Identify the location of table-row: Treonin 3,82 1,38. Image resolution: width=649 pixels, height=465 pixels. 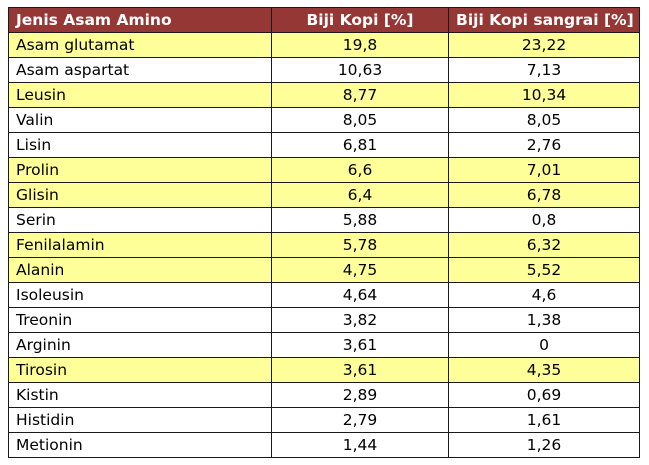
(324, 320).